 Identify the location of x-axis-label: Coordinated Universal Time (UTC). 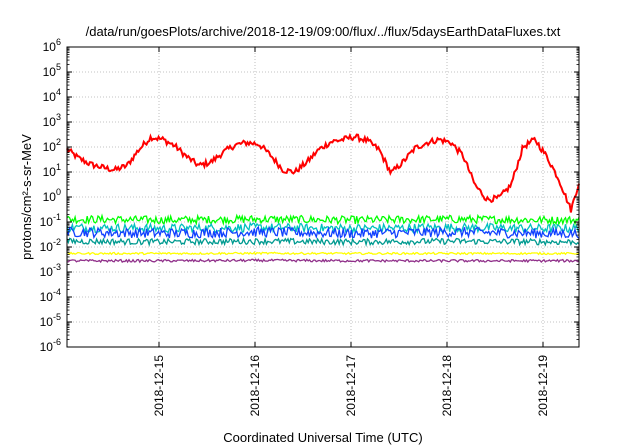
(322, 437).